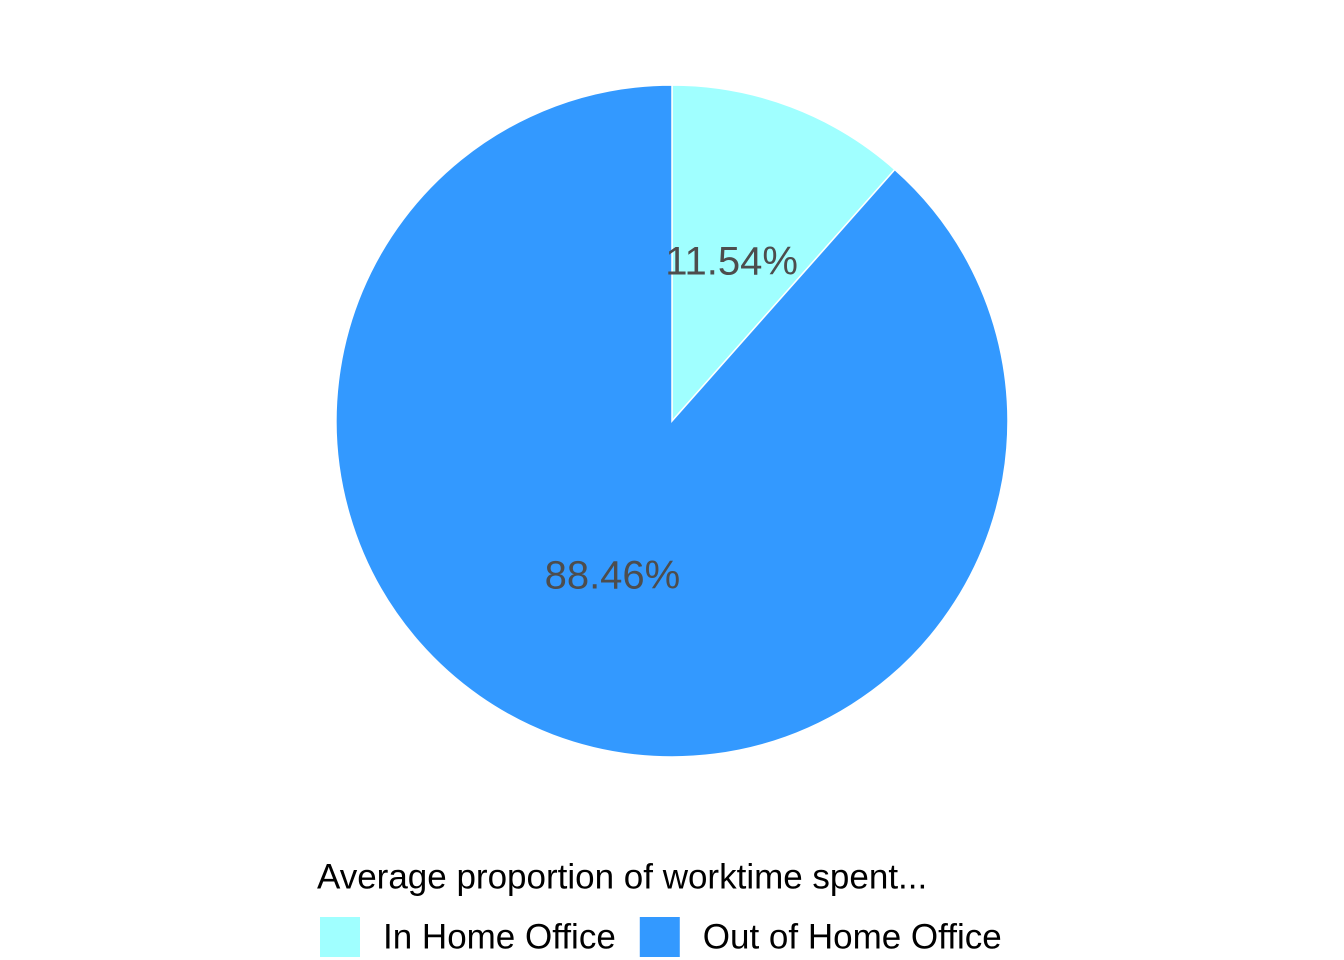 This screenshot has width=1344, height=960. I want to click on pie-slice, so click(783, 253).